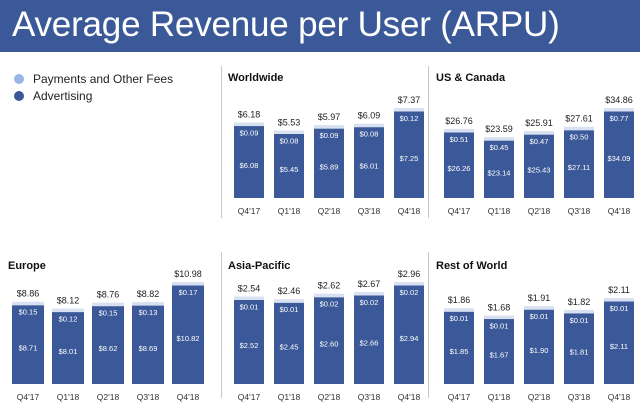  I want to click on total-label: $8.76, so click(108, 295).